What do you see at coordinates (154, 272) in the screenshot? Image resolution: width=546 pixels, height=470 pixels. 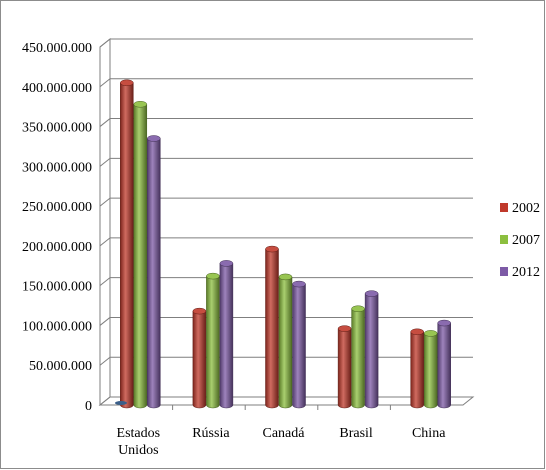 I see `bar-2012-estados-unidos` at bounding box center [154, 272].